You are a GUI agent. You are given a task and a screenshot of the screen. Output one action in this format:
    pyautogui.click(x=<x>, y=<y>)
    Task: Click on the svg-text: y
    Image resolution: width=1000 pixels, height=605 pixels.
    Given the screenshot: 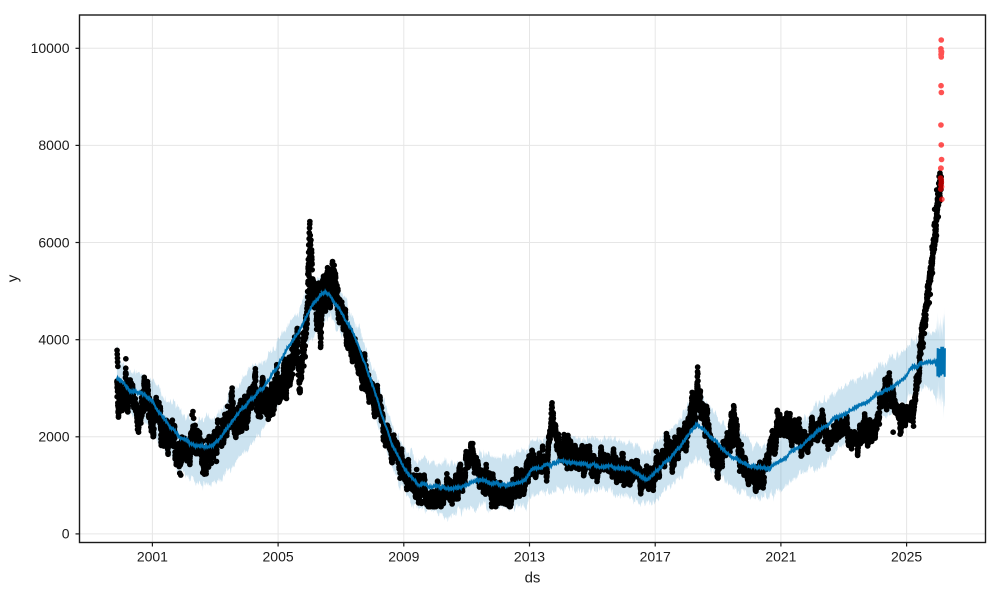 What is the action you would take?
    pyautogui.click(x=13, y=278)
    